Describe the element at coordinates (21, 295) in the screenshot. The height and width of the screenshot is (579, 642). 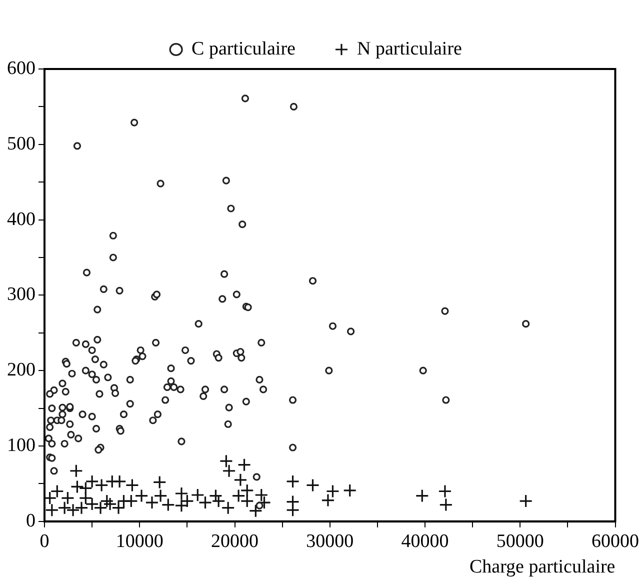
I see `y-tick-label: 300` at that location.